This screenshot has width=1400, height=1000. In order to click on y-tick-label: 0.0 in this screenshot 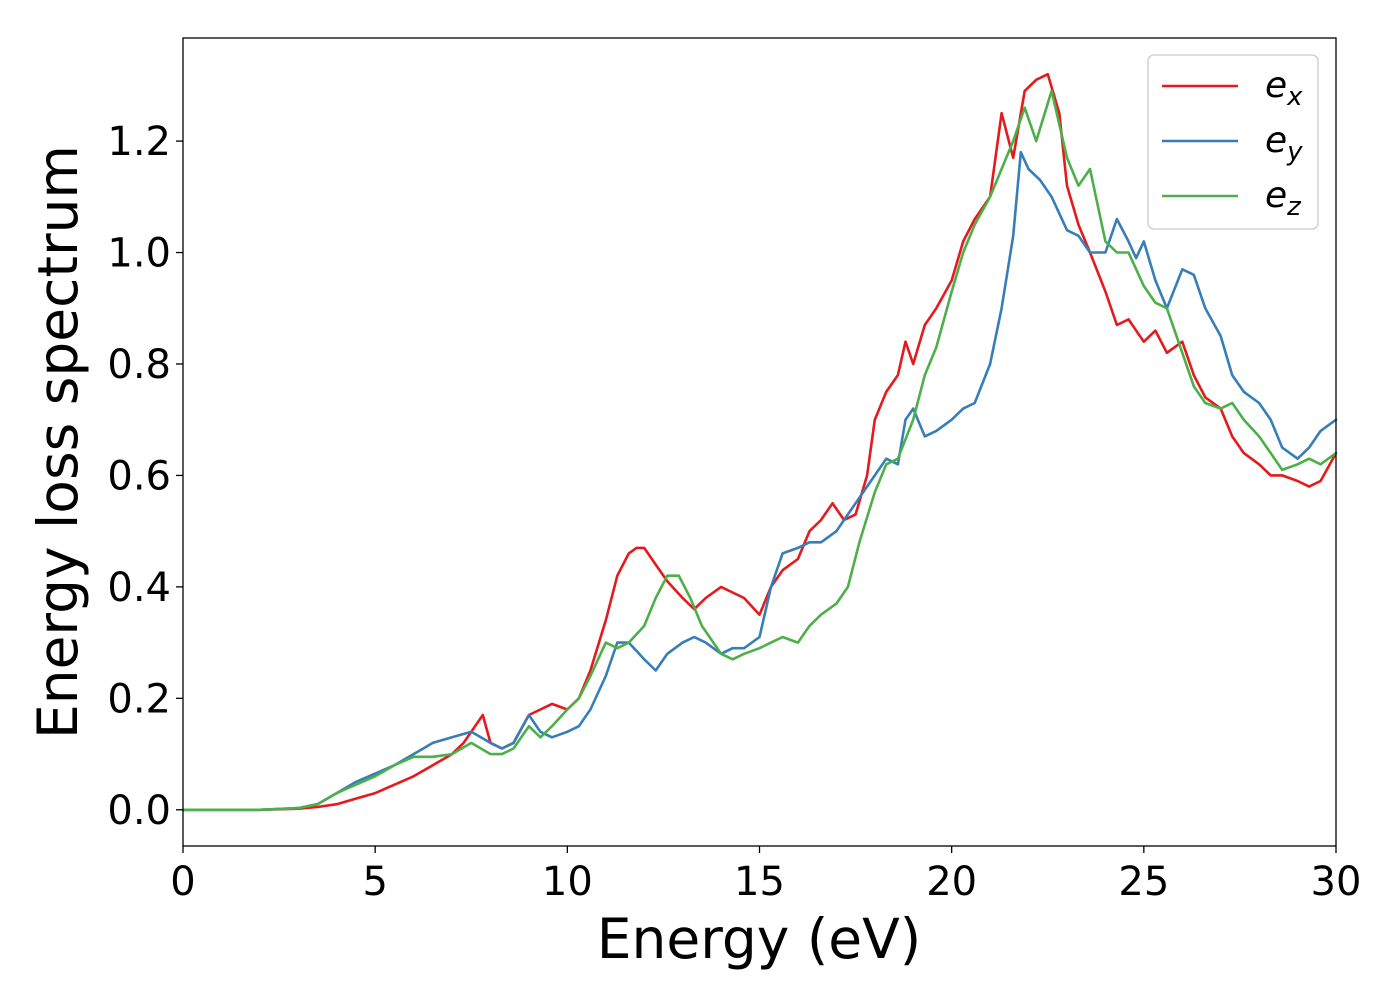, I will do `click(139, 811)`.